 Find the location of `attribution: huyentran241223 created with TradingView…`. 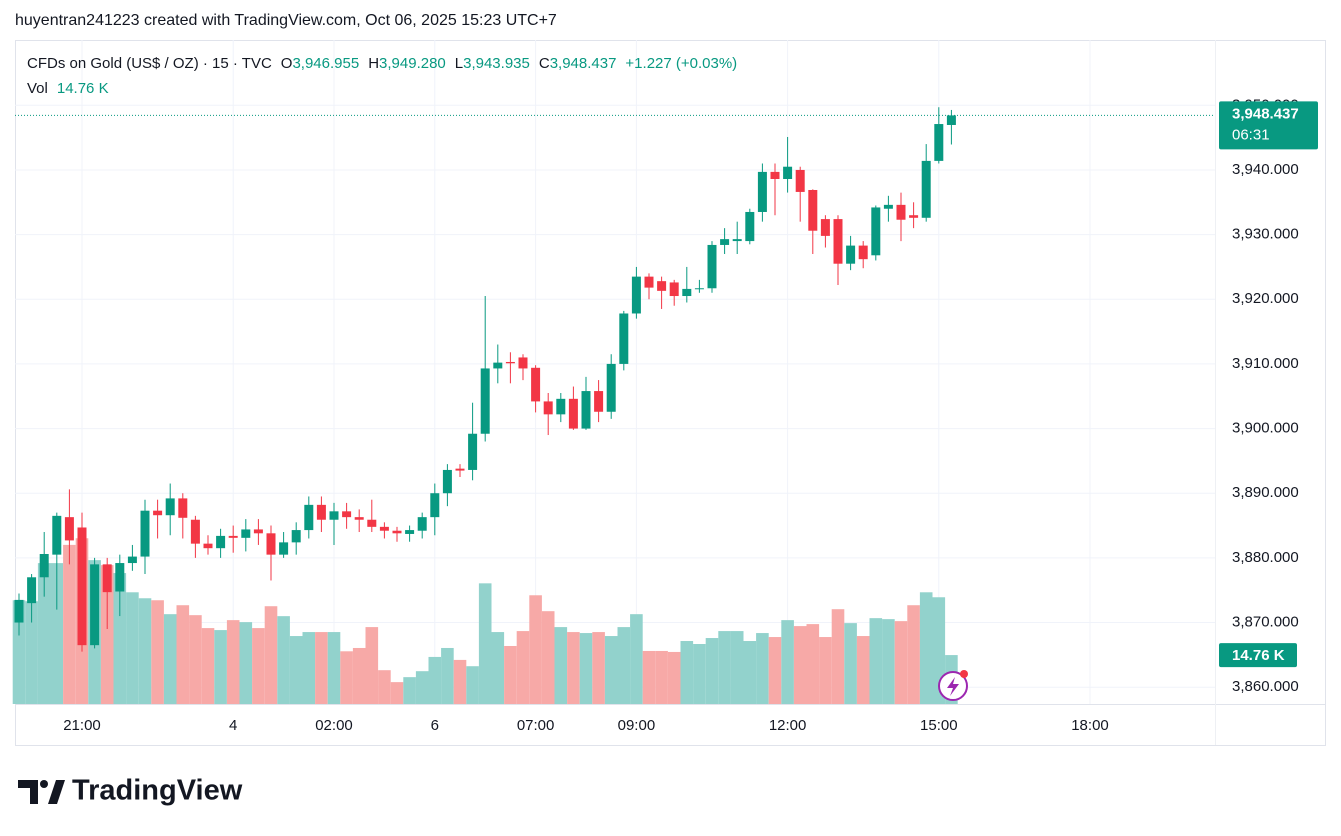

attribution: huyentran241223 created with TradingView… is located at coordinates (286, 20).